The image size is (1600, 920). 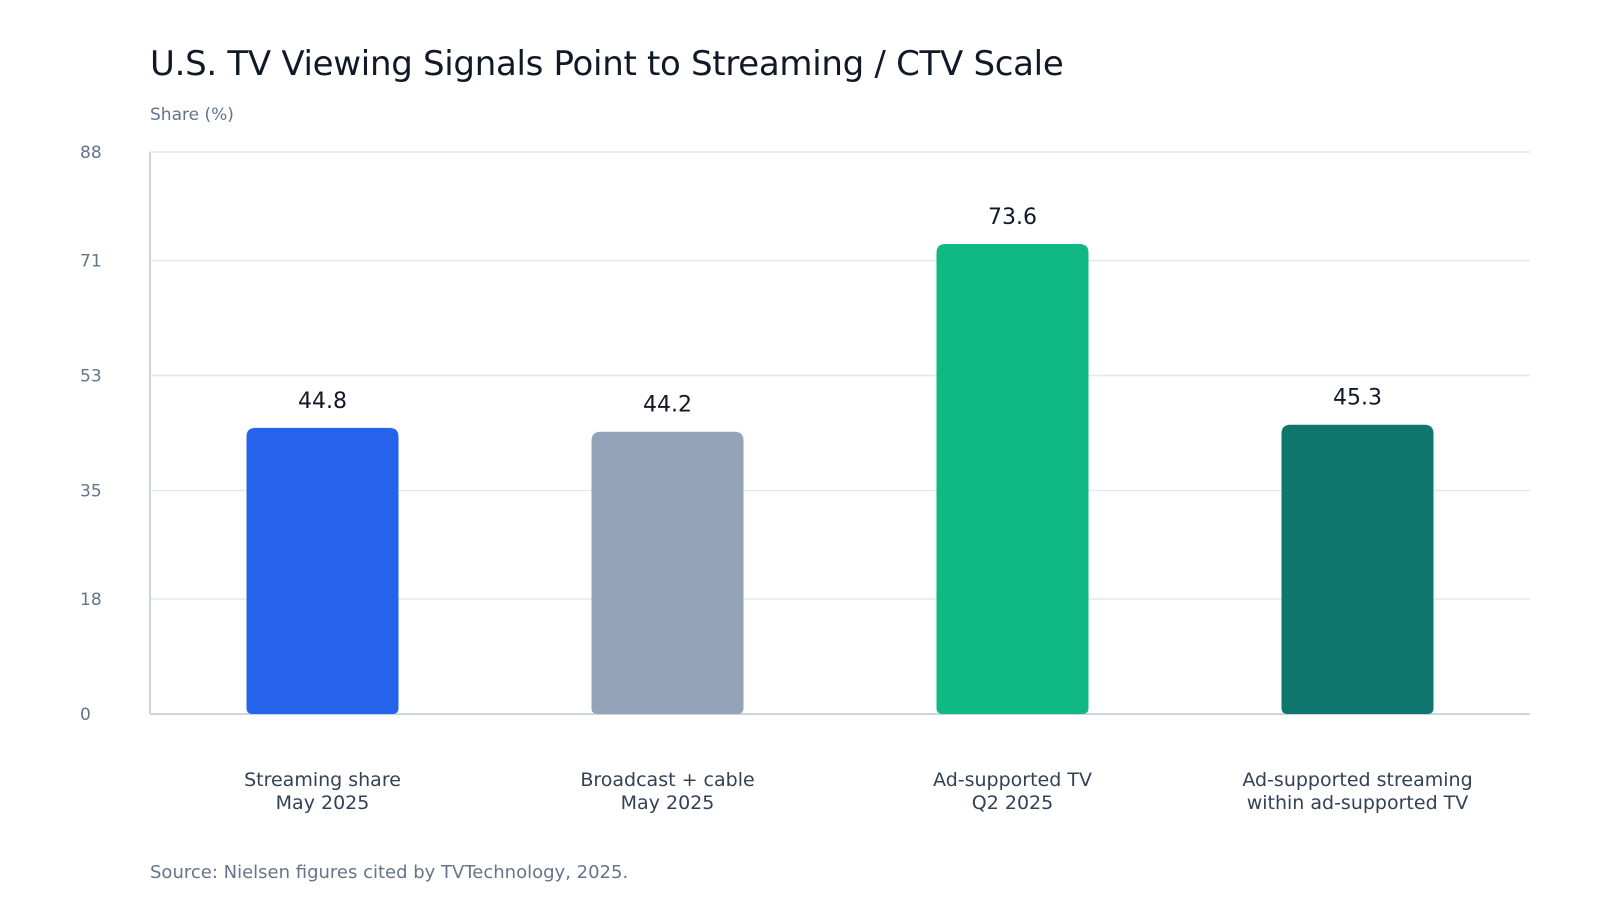 What do you see at coordinates (91, 262) in the screenshot?
I see `y-tick-label: 71` at bounding box center [91, 262].